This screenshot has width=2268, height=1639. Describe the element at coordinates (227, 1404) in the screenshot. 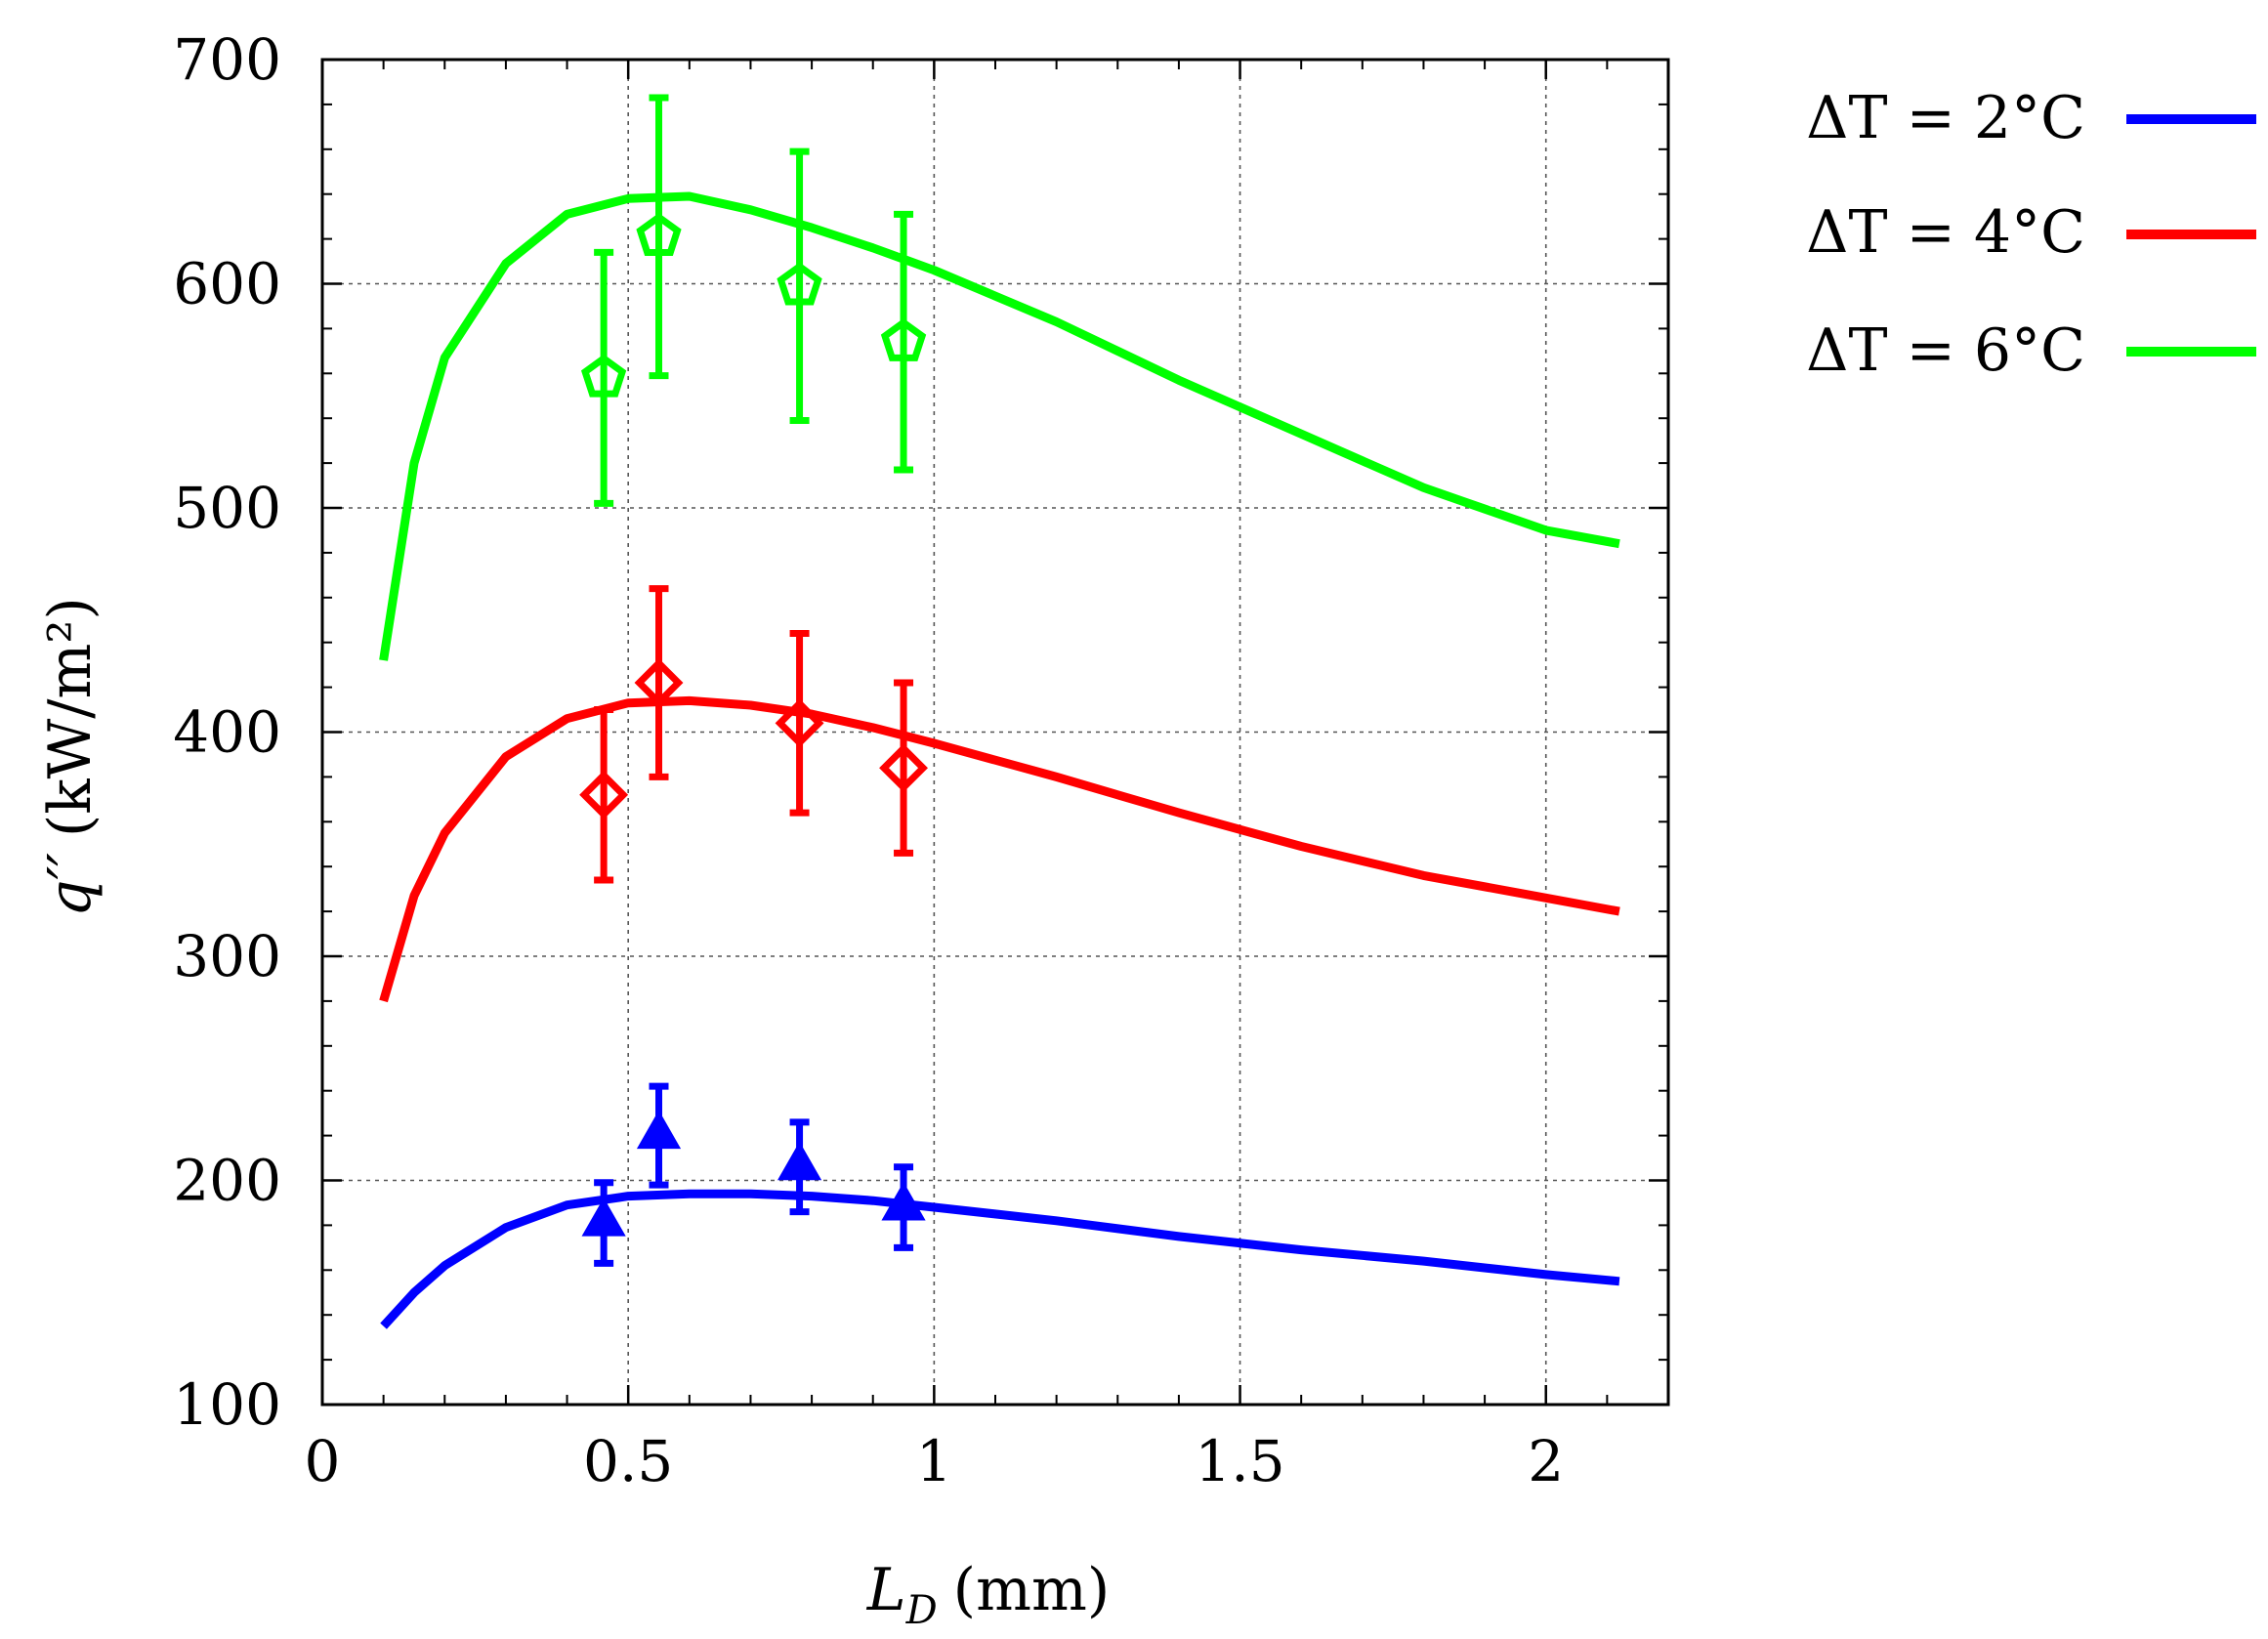

I see `y-tick-label: 100` at that location.